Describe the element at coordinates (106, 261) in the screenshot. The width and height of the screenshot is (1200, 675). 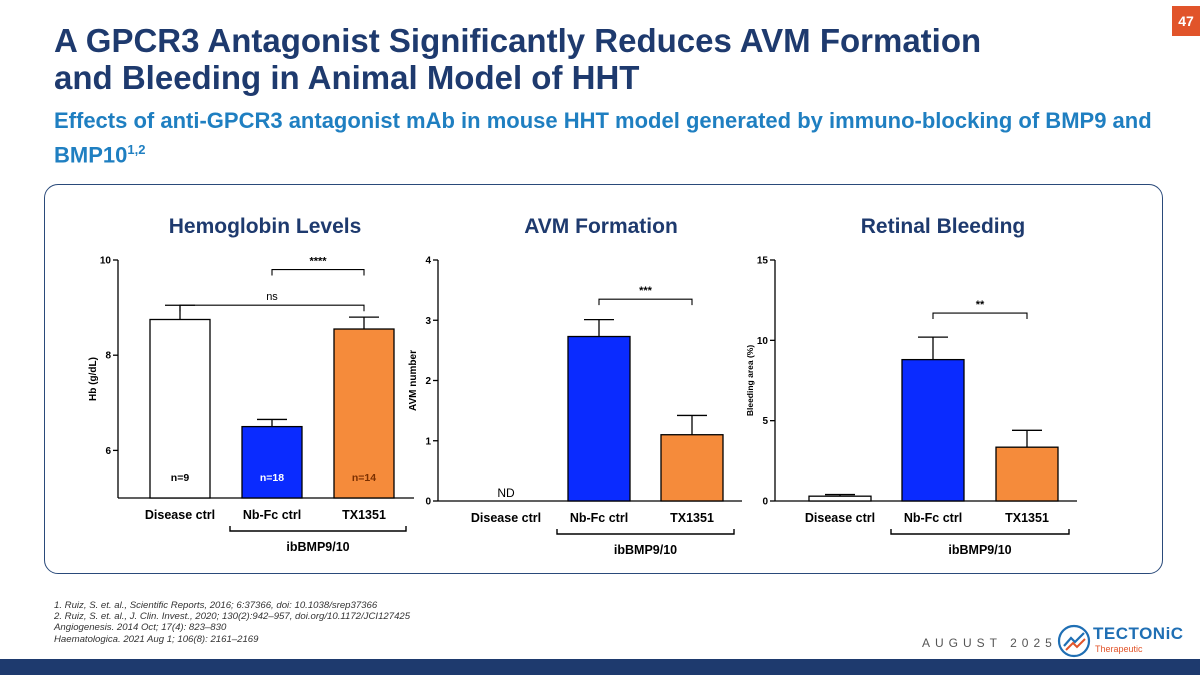
I see `chart1-y-tick-label: 10` at that location.